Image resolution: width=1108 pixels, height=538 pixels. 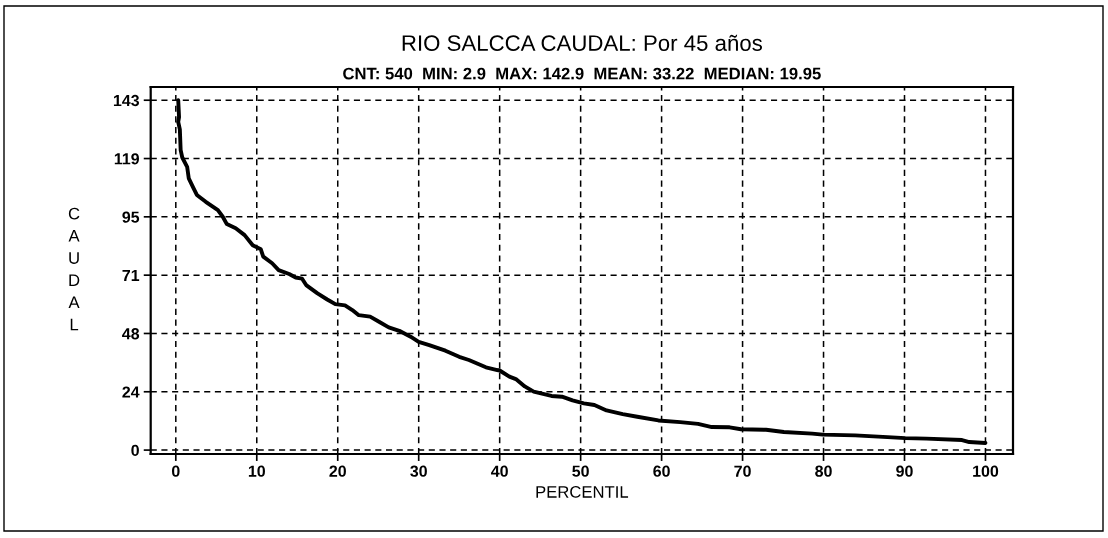 What do you see at coordinates (135, 450) in the screenshot?
I see `y-tick-label: 0` at bounding box center [135, 450].